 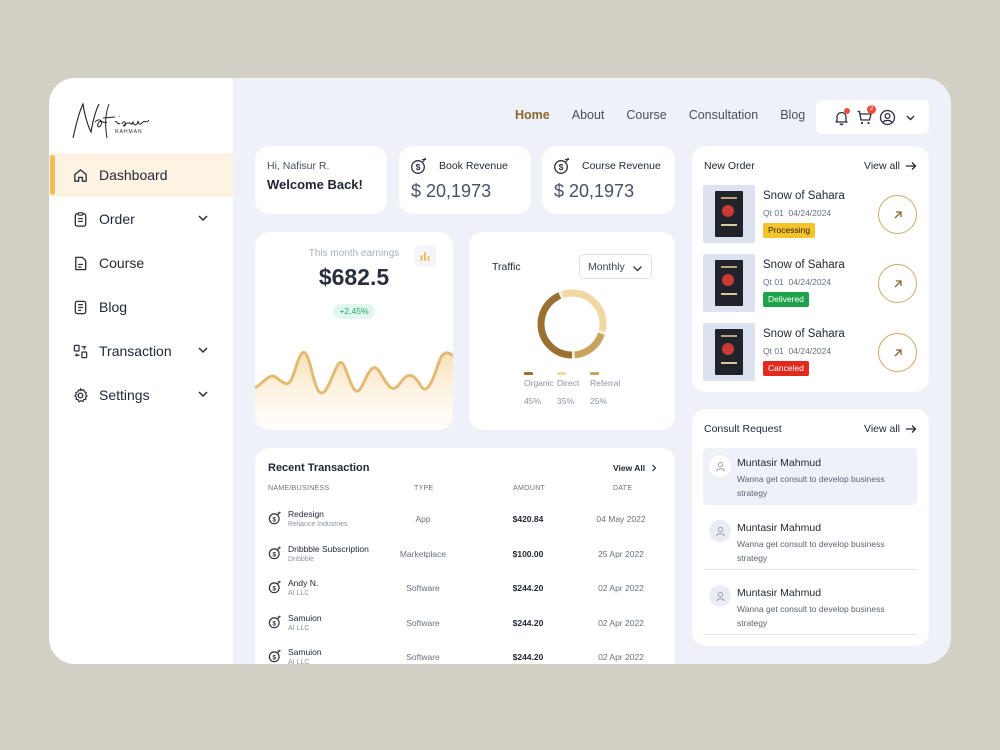 What do you see at coordinates (425, 256) in the screenshot?
I see `bar-chart-icon` at bounding box center [425, 256].